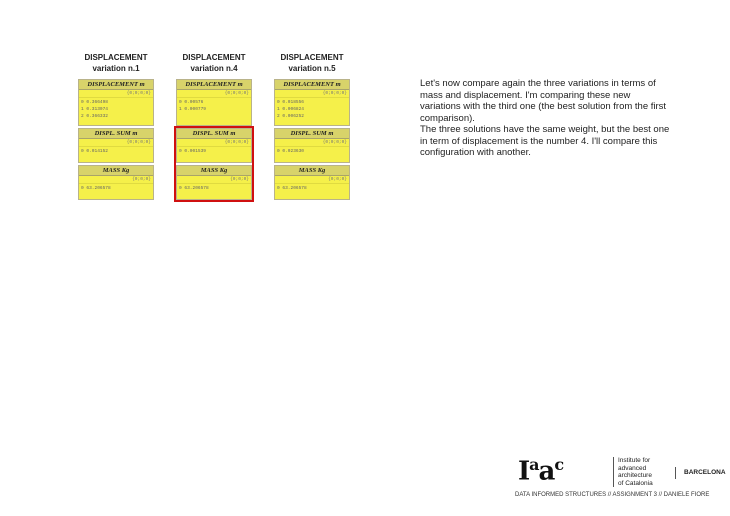 The image size is (730, 516). What do you see at coordinates (632, 468) in the screenshot?
I see `institute-line: advanced` at bounding box center [632, 468].